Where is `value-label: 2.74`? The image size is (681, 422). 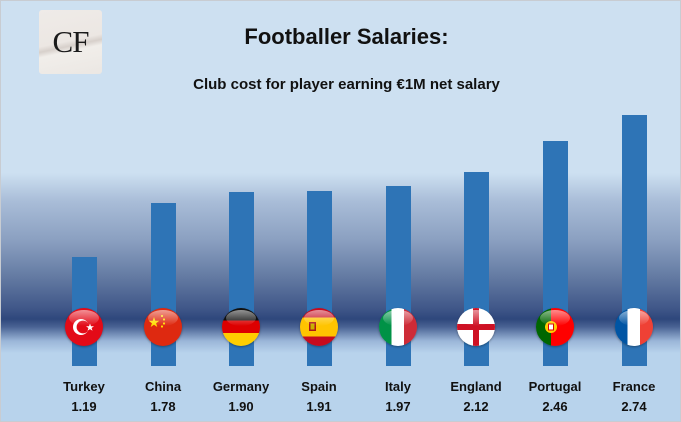 value-label: 2.74 is located at coordinates (634, 406).